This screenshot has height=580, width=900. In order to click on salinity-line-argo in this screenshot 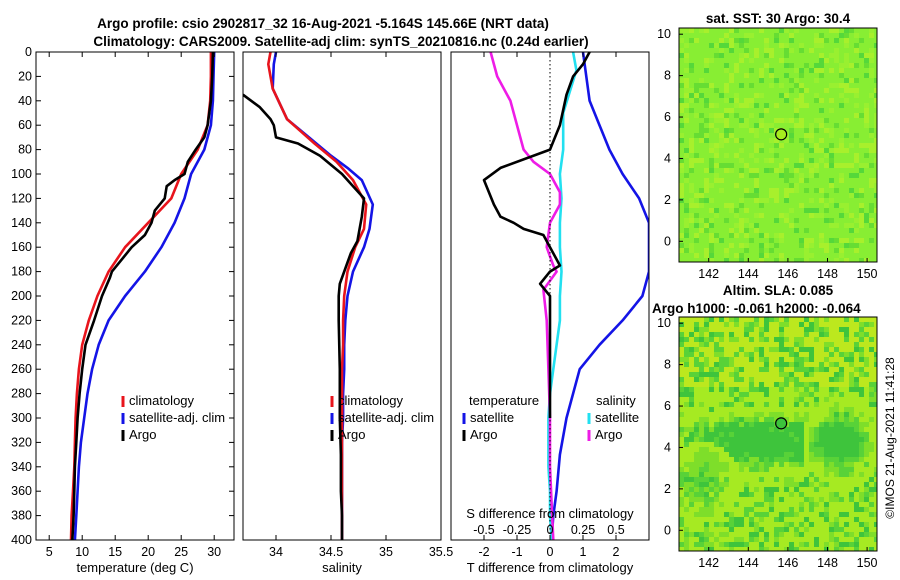, I will do `click(304, 316)`.